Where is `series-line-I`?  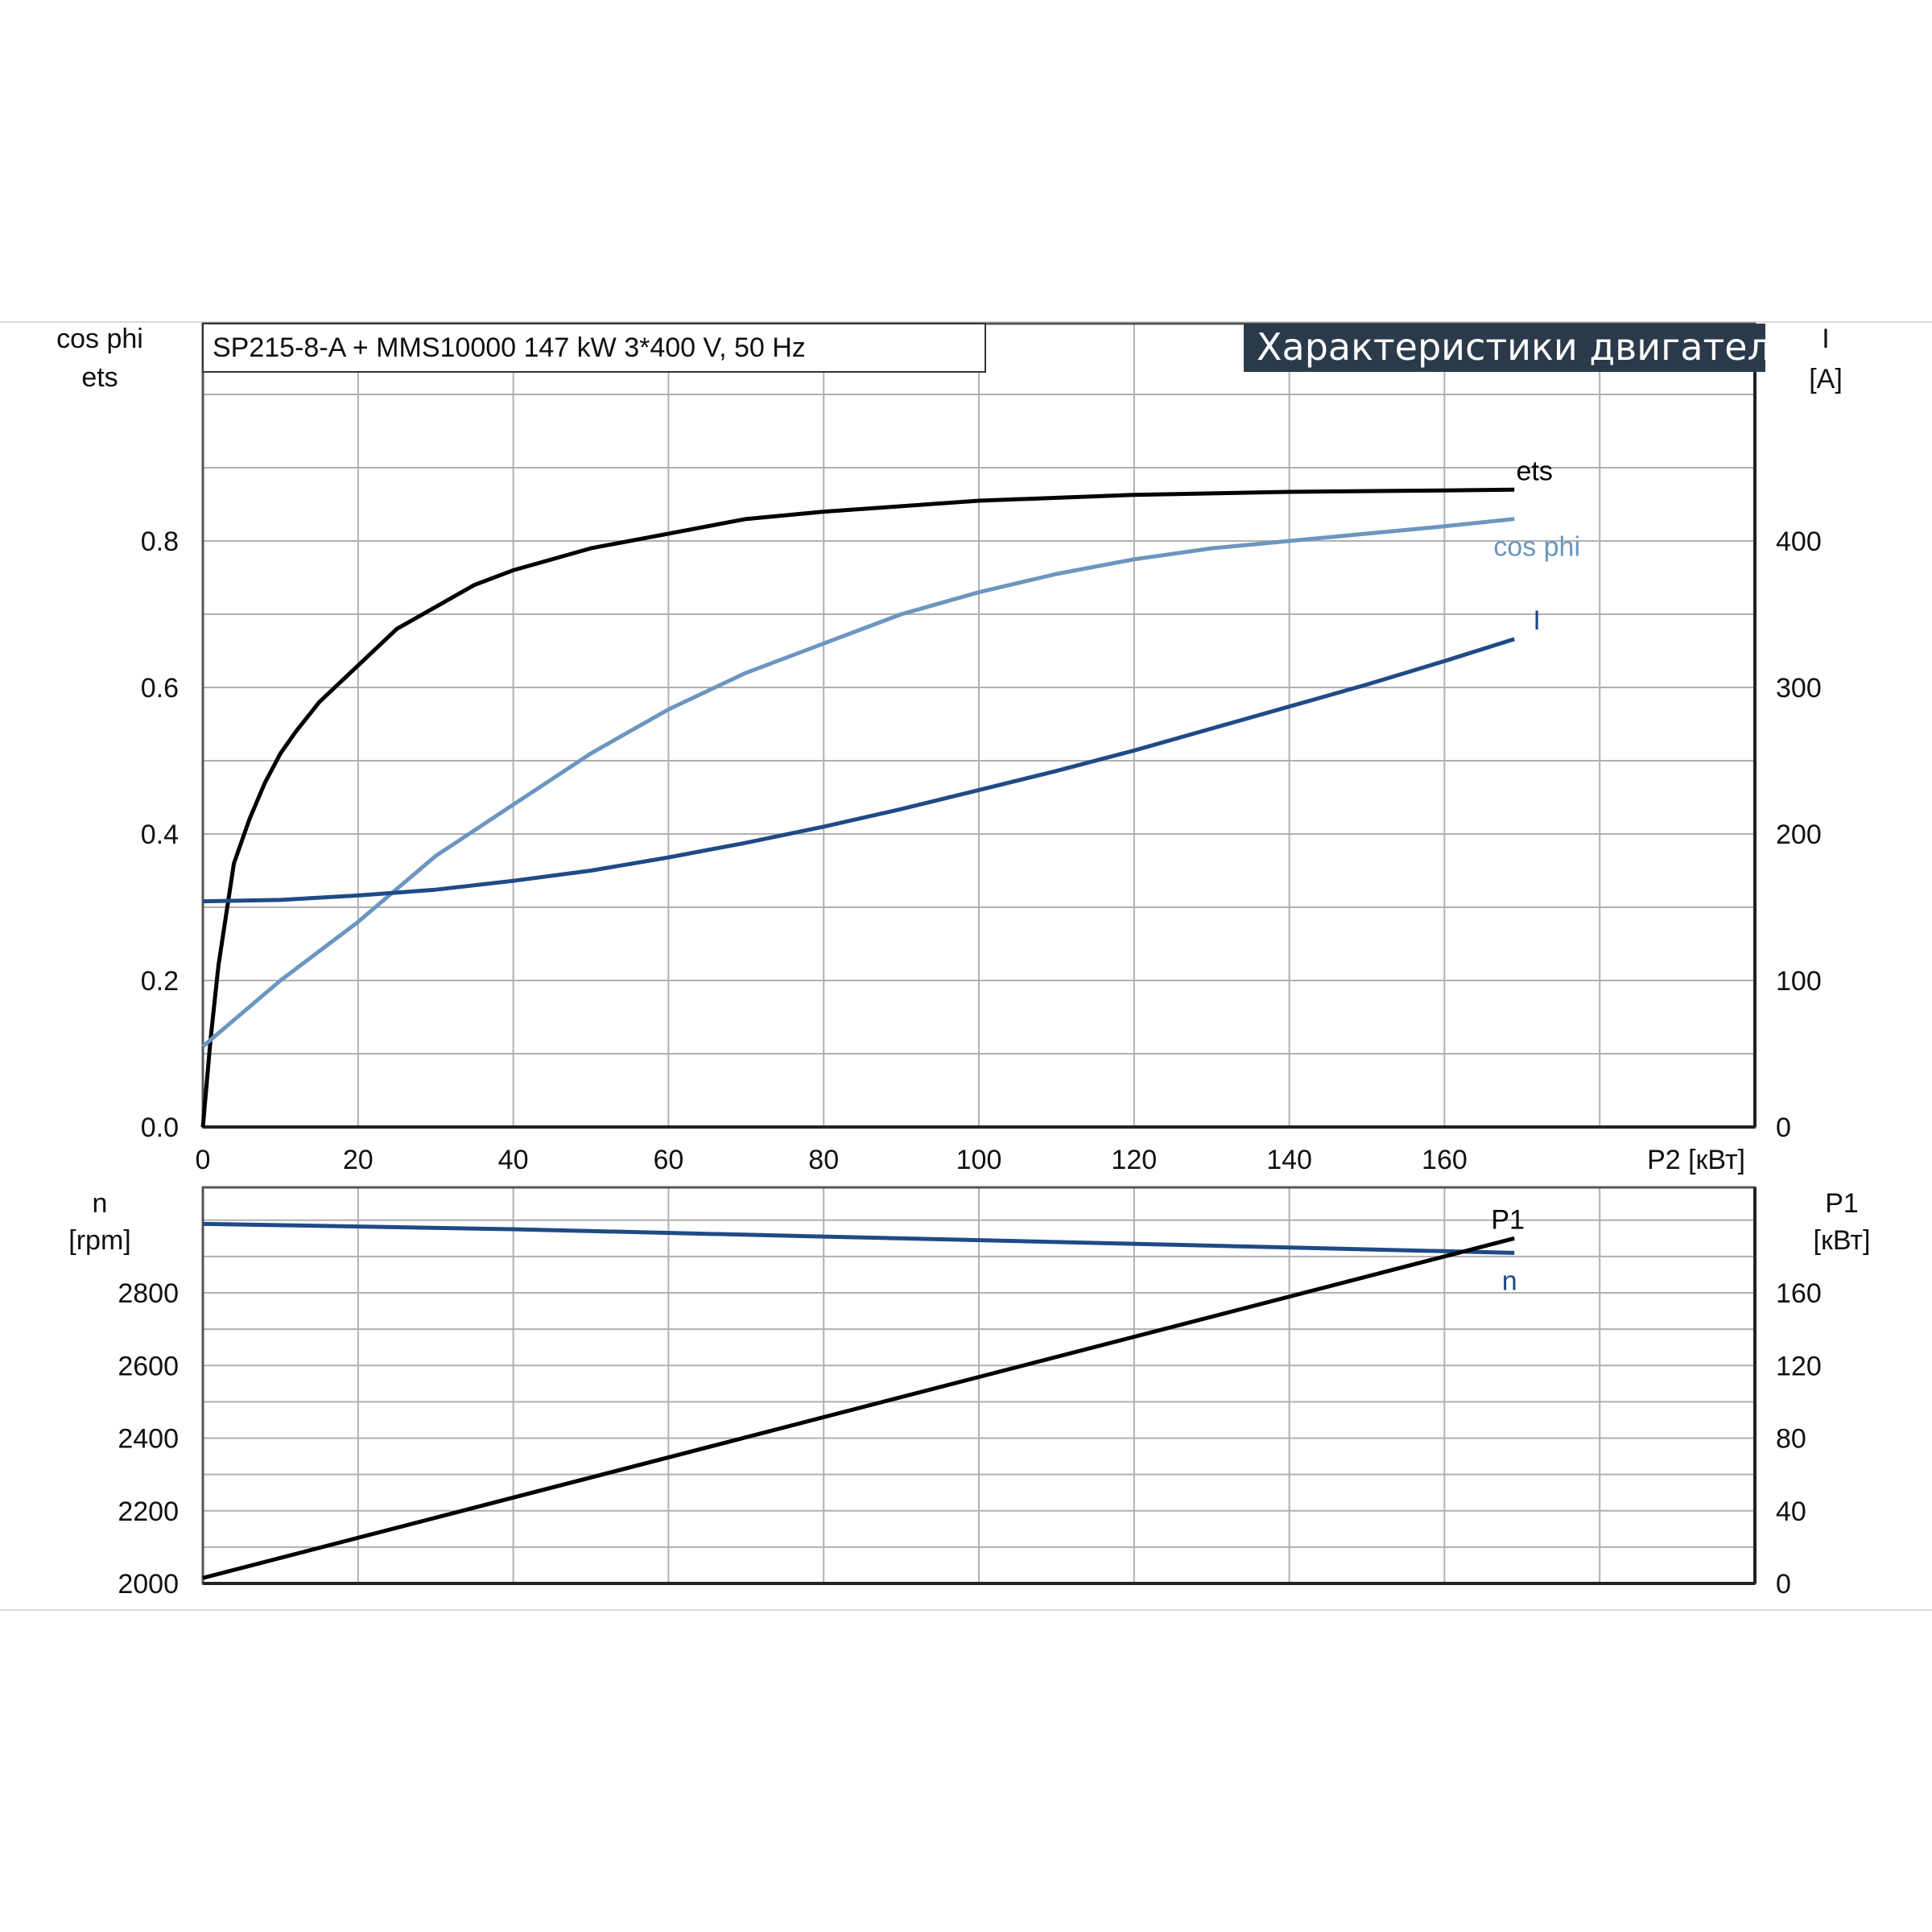 series-line-I is located at coordinates (858, 770).